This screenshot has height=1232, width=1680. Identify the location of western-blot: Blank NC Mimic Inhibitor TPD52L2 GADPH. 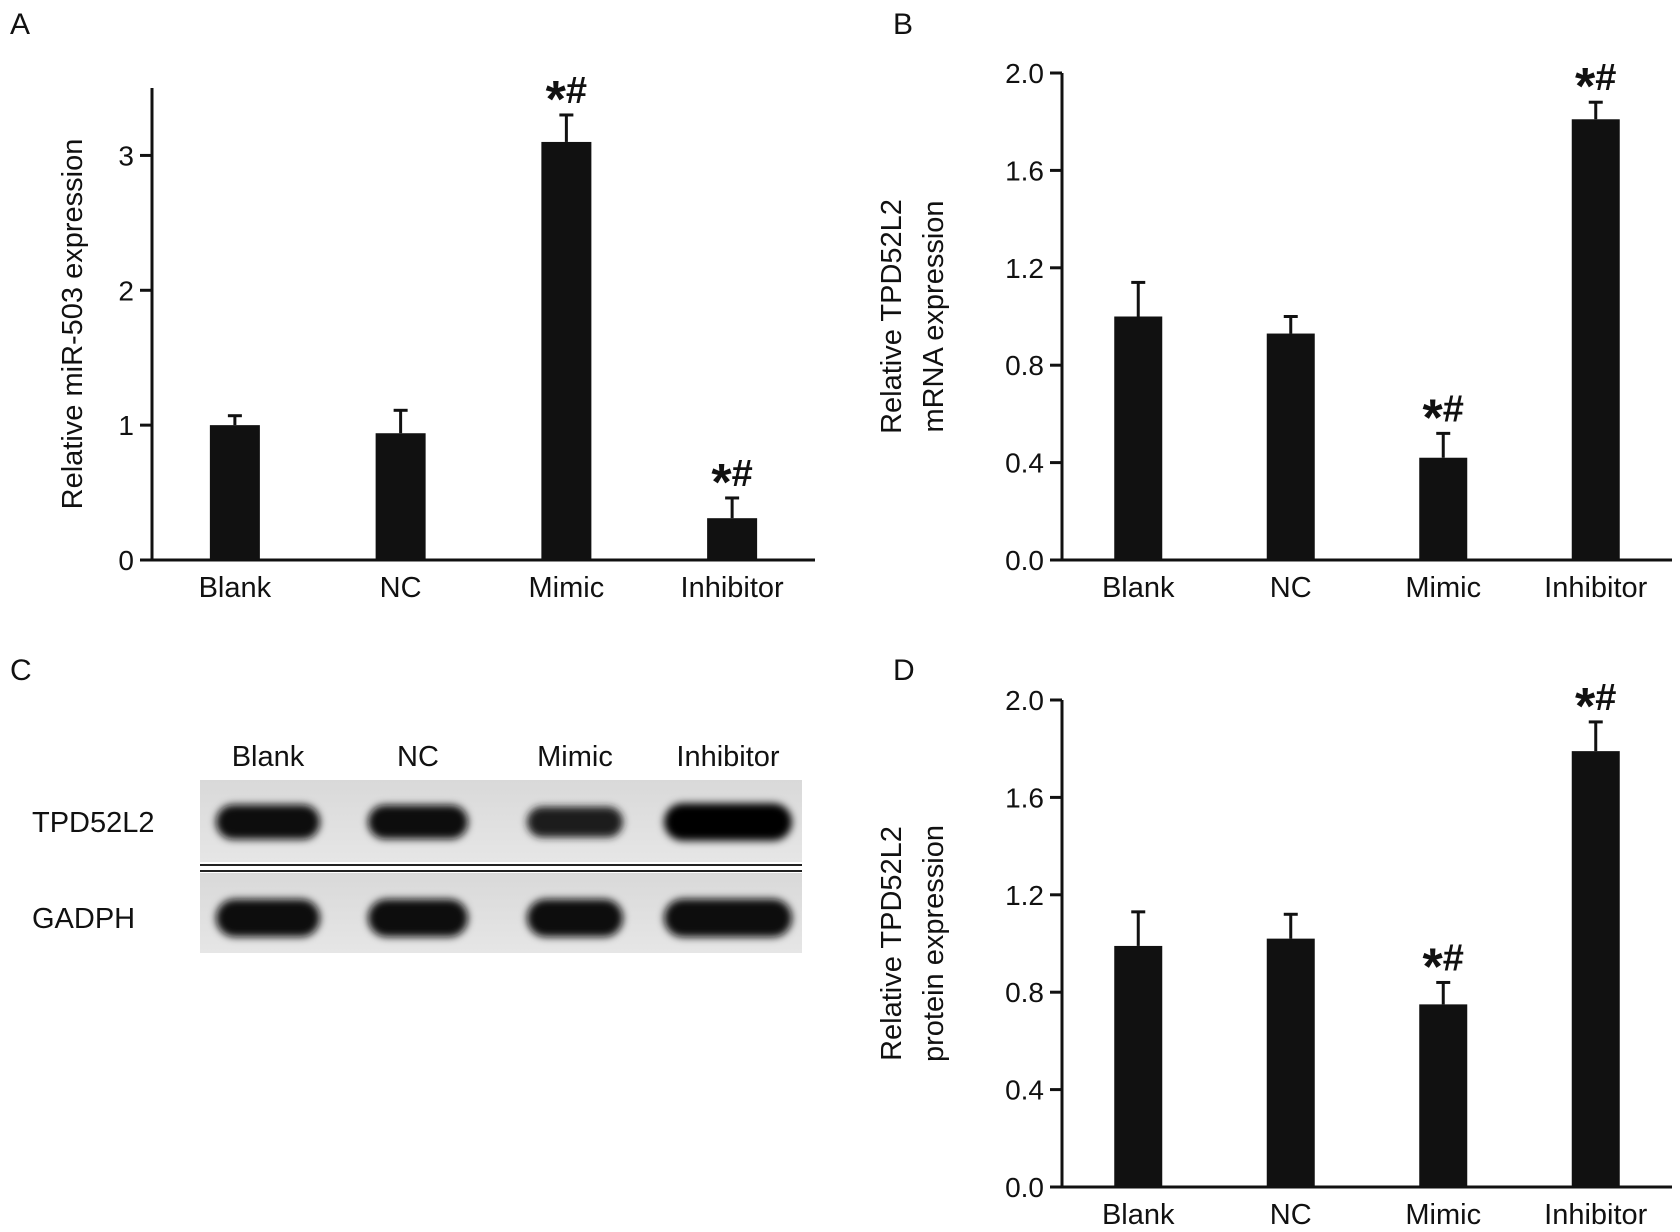
(417, 847).